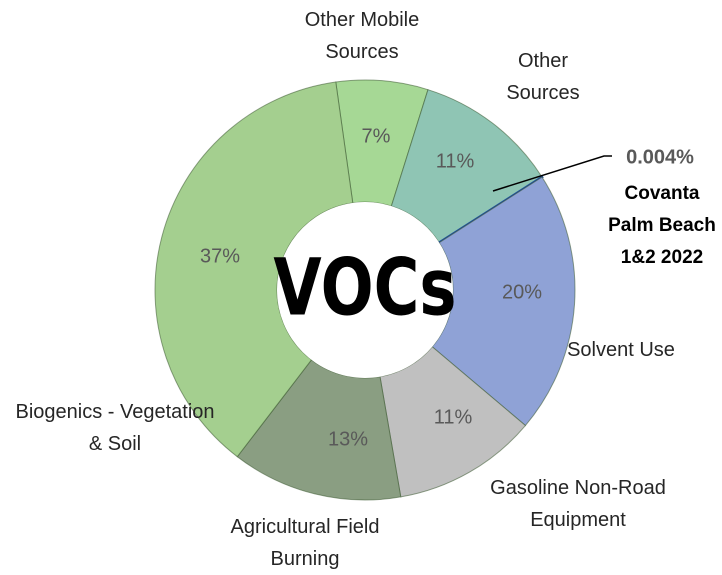 This screenshot has height=575, width=722. What do you see at coordinates (660, 157) in the screenshot?
I see `value-label: 0.004%` at bounding box center [660, 157].